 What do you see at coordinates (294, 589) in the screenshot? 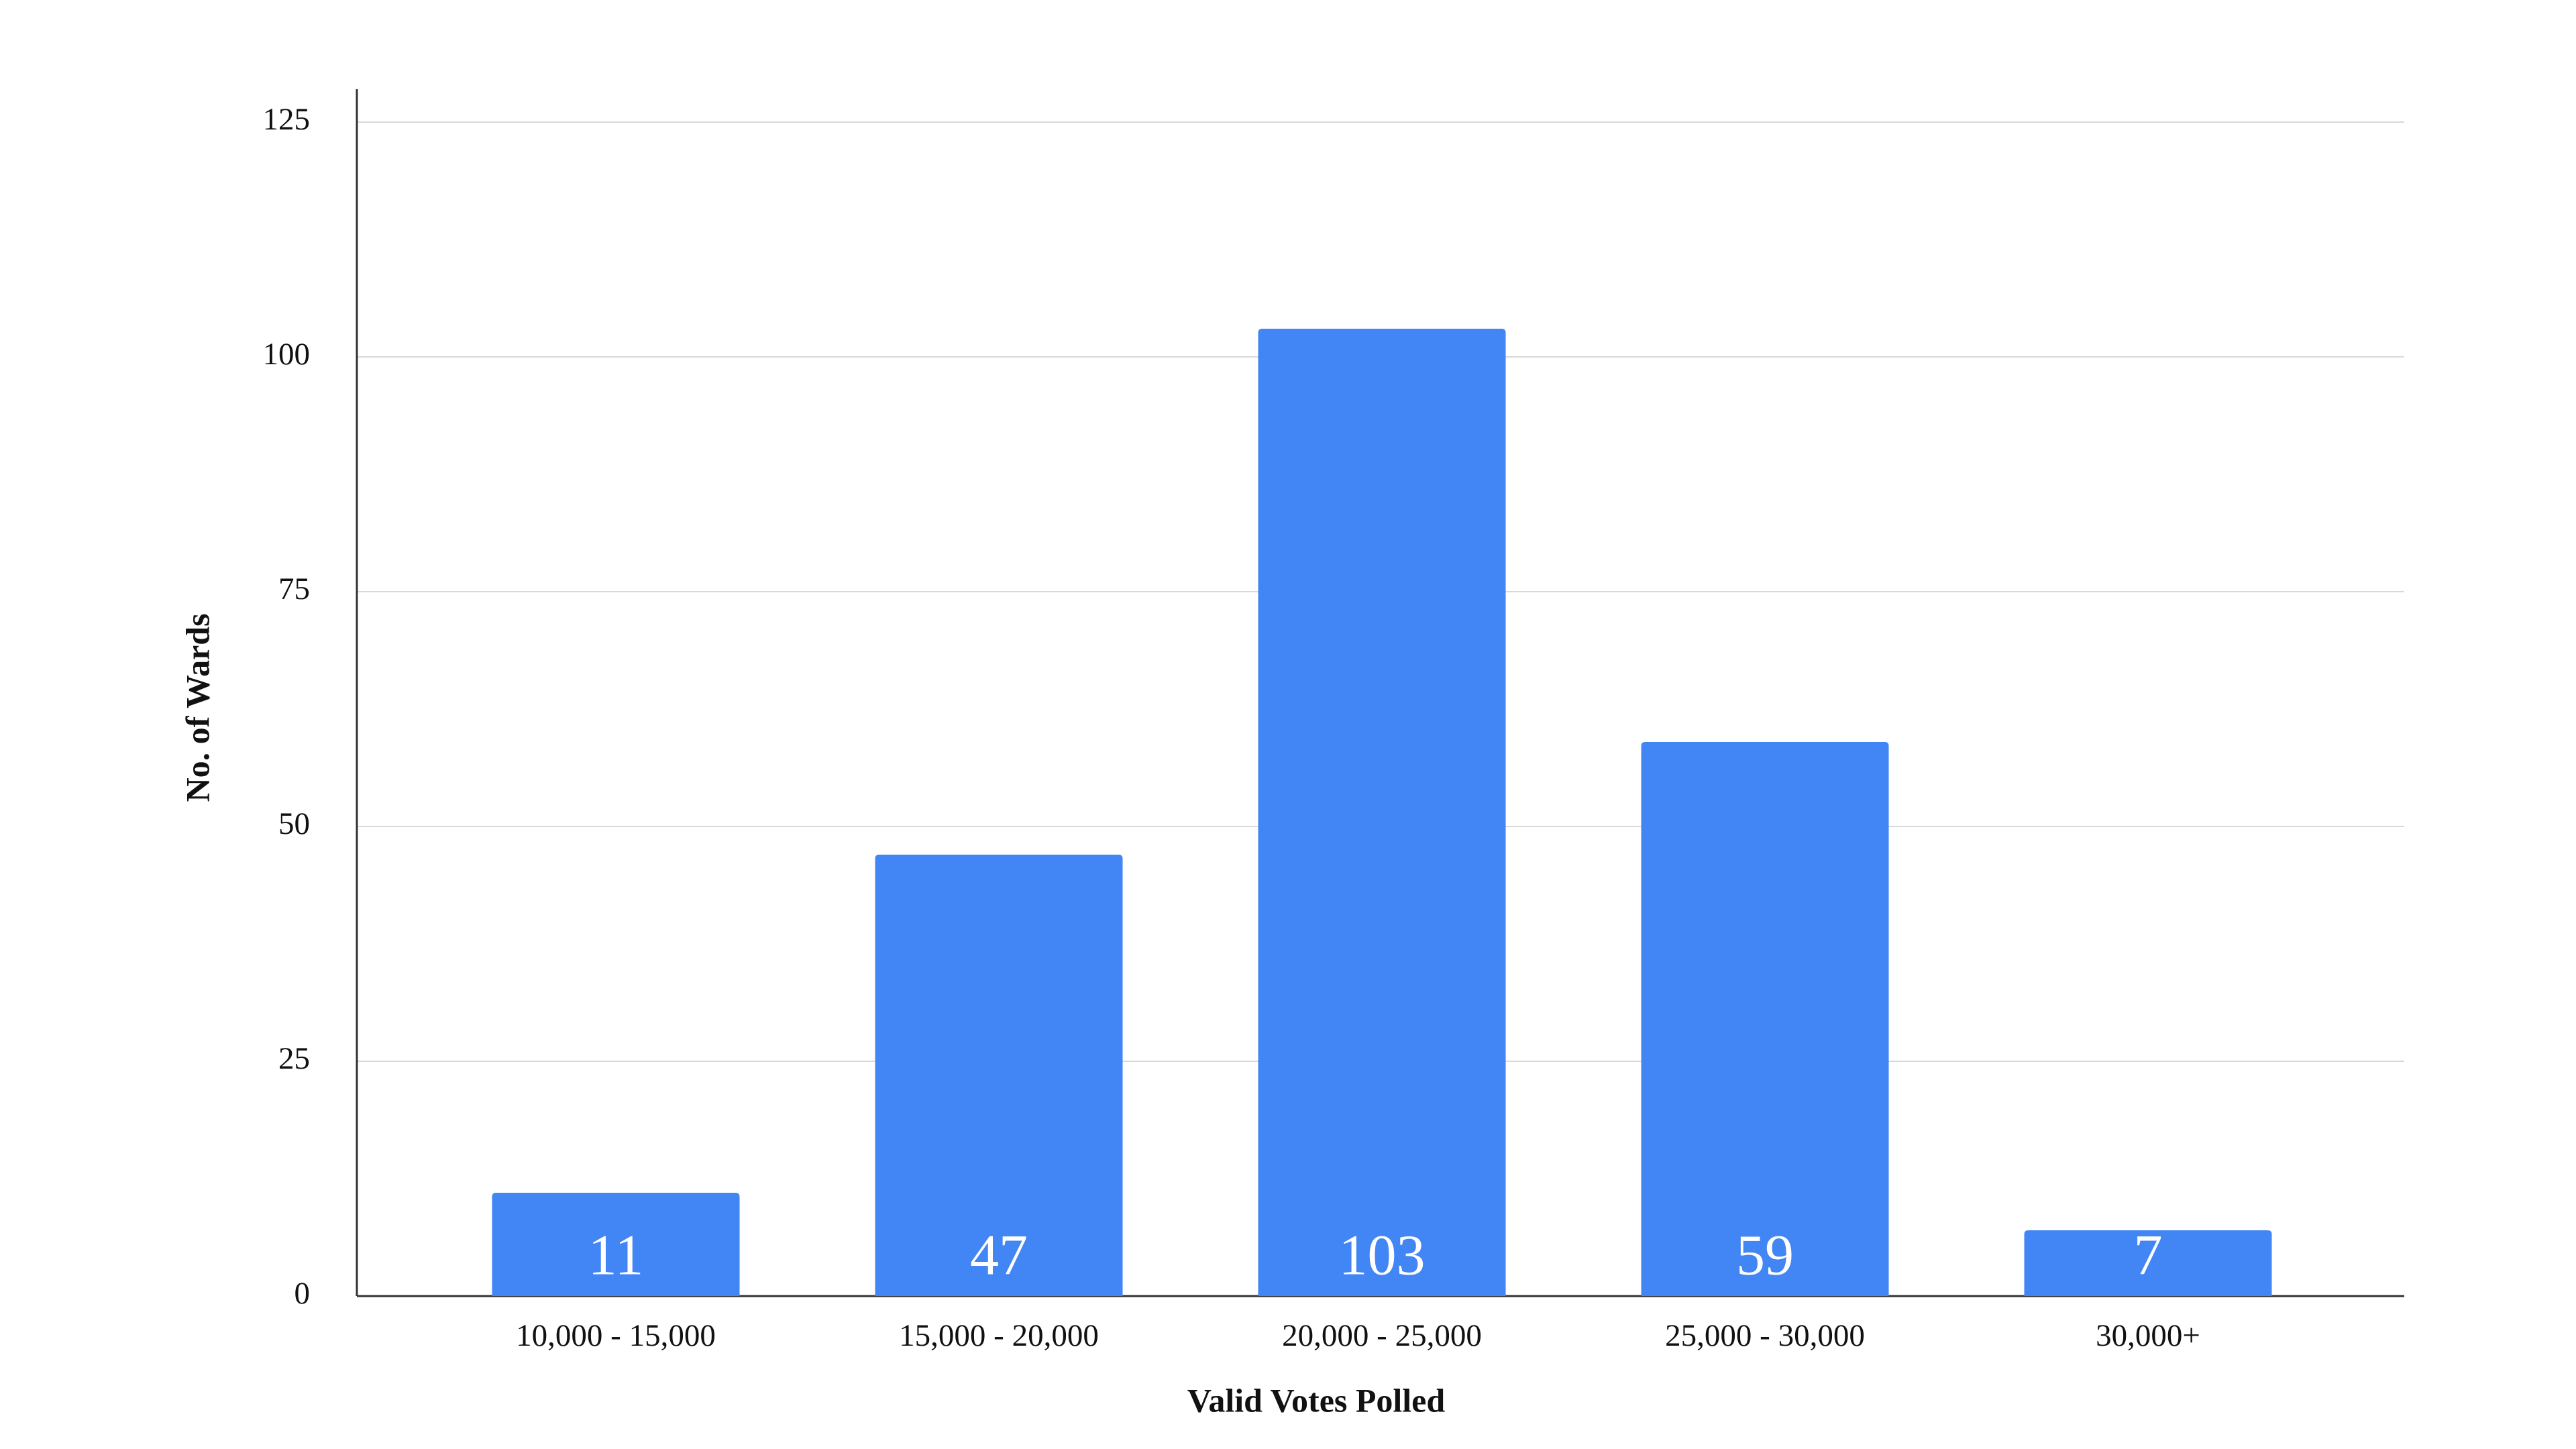
I see `y-tick-label: 75` at bounding box center [294, 589].